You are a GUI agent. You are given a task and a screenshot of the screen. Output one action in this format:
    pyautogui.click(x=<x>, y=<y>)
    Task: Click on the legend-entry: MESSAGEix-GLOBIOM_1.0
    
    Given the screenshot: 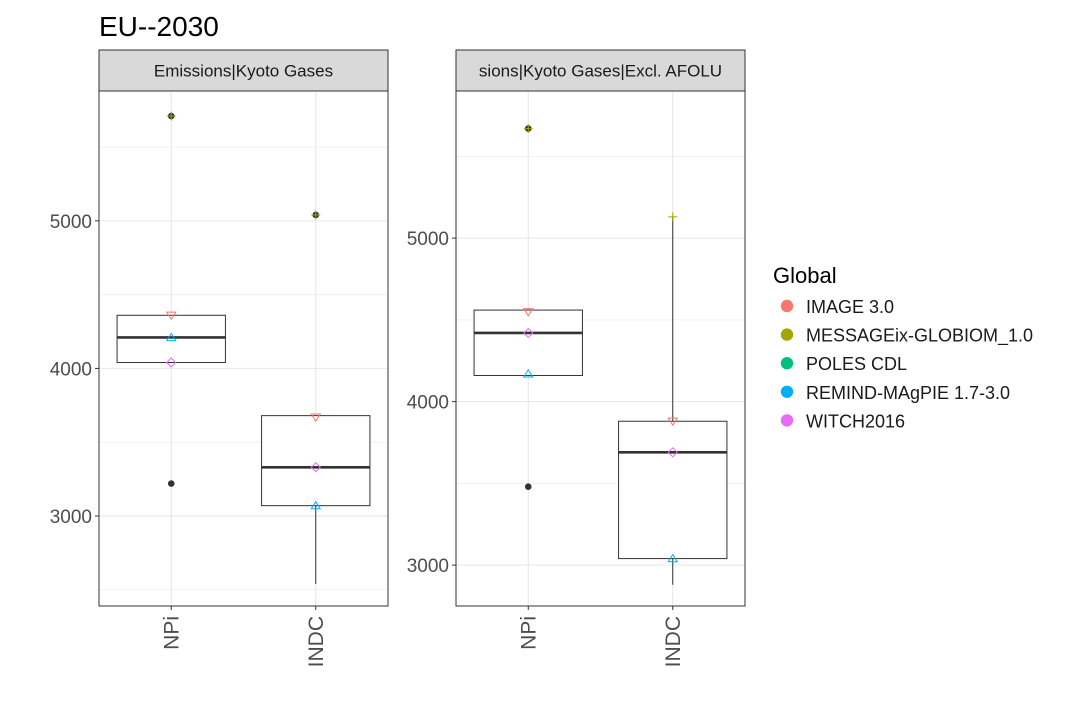 What is the action you would take?
    pyautogui.click(x=906, y=336)
    